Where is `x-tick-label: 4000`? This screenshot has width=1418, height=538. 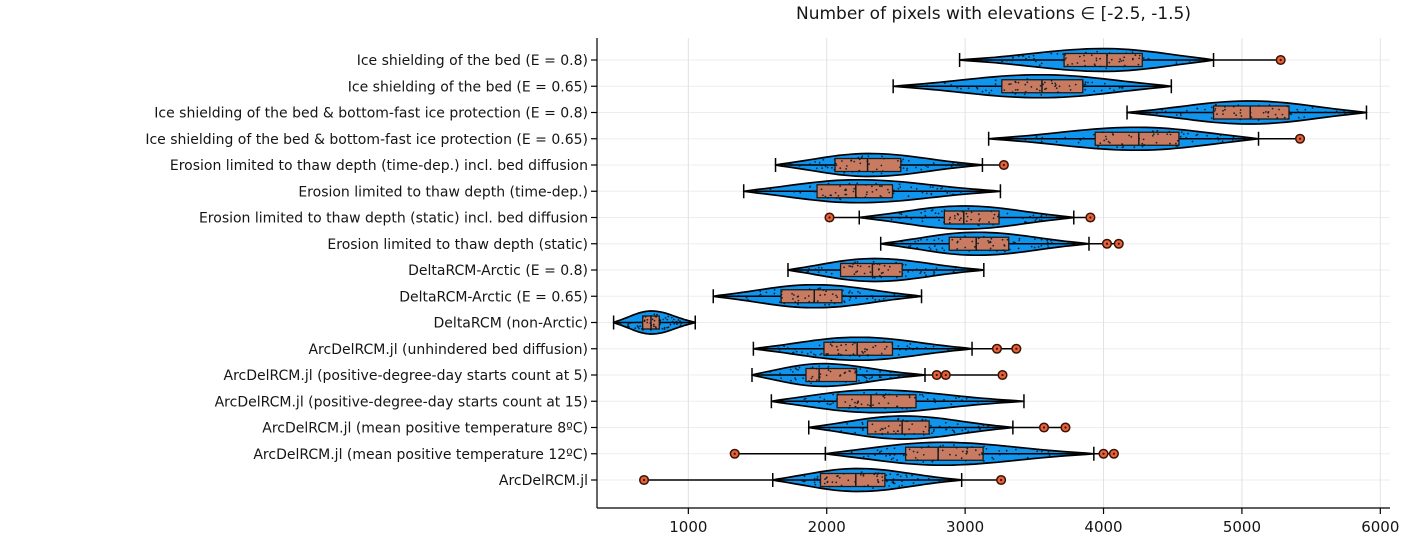
x-tick-label: 4000 is located at coordinates (1103, 527).